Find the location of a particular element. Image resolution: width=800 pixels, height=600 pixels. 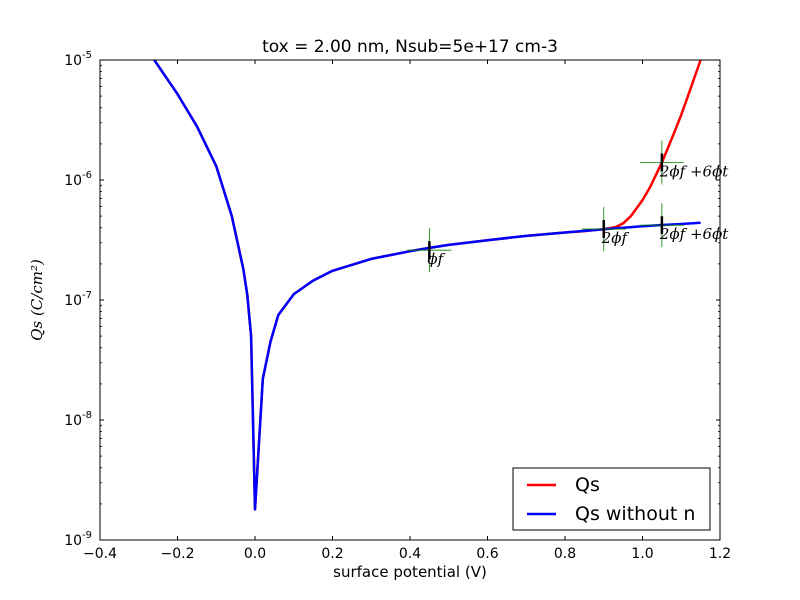

x-tick-label: 0.6 is located at coordinates (487, 554).